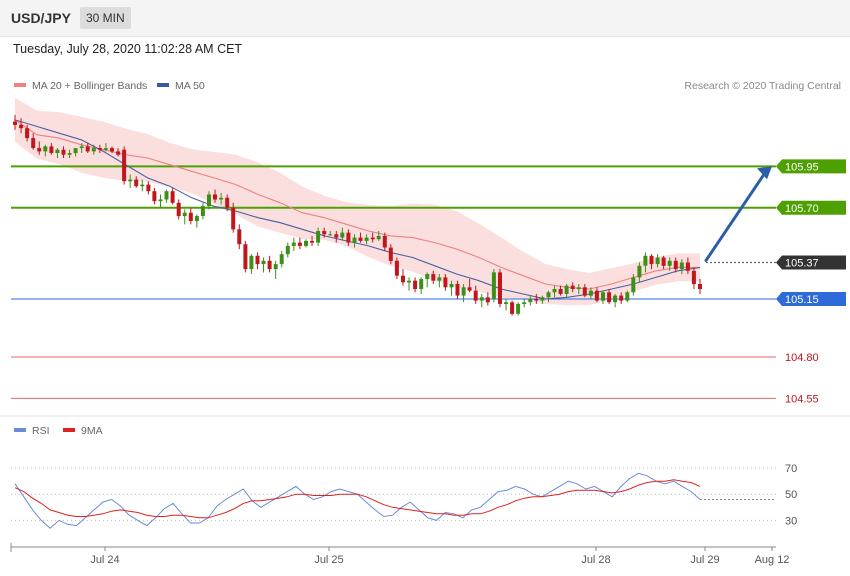  I want to click on legend-rsi: RSI, so click(32, 431).